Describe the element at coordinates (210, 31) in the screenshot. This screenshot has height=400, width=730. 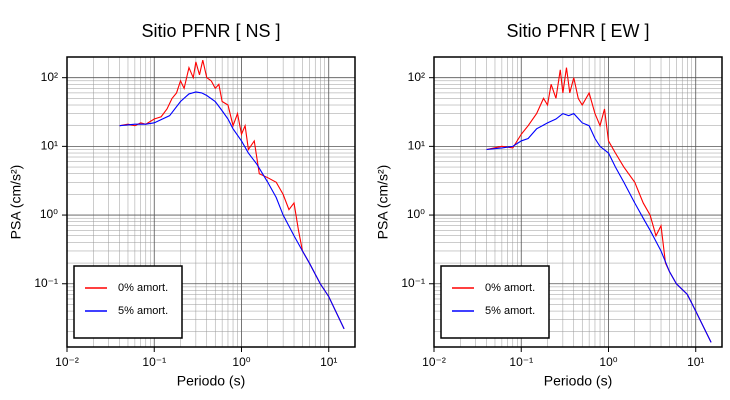
I see `chart-title: Sitio PFNR [ NS ]` at that location.